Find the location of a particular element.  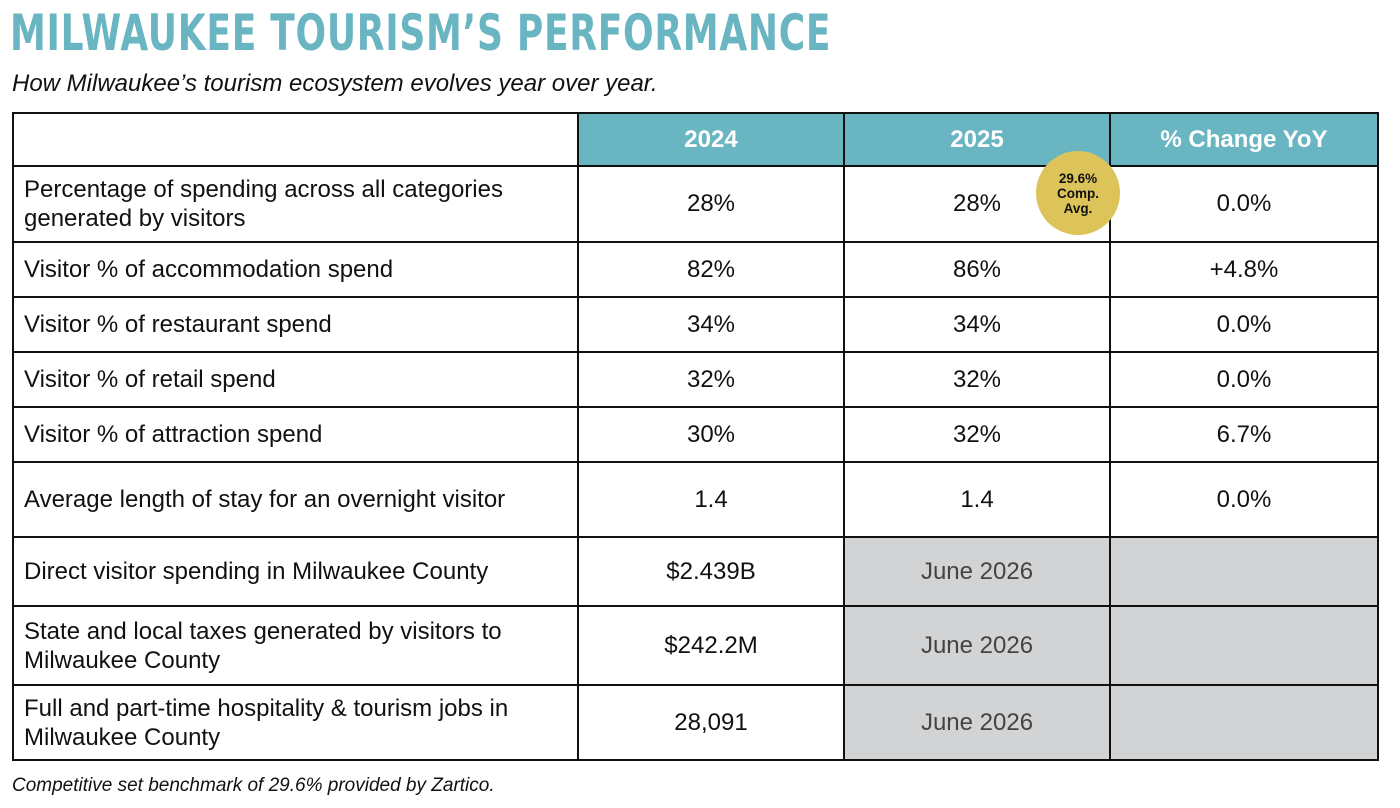

badge-label-2: Avg. is located at coordinates (1078, 208).